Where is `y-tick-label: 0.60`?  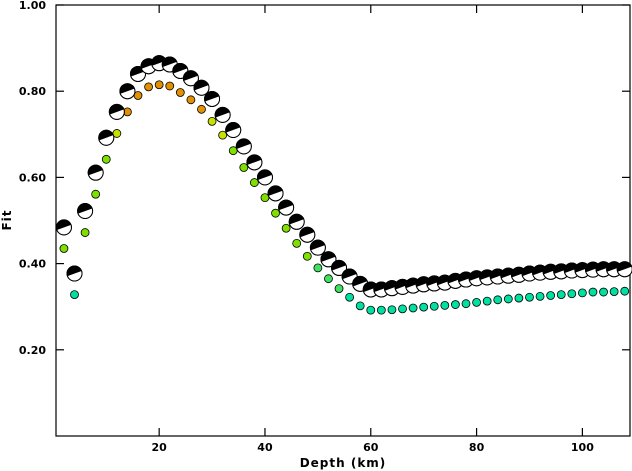 y-tick-label: 0.60 is located at coordinates (32, 177).